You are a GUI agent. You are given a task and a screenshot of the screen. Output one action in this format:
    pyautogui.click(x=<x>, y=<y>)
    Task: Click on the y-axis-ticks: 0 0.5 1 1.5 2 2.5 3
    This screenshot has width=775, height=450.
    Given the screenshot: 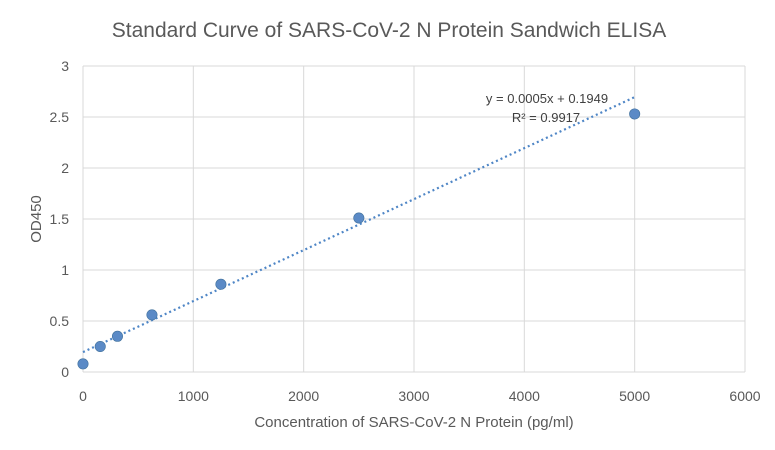 What is the action you would take?
    pyautogui.click(x=60, y=219)
    